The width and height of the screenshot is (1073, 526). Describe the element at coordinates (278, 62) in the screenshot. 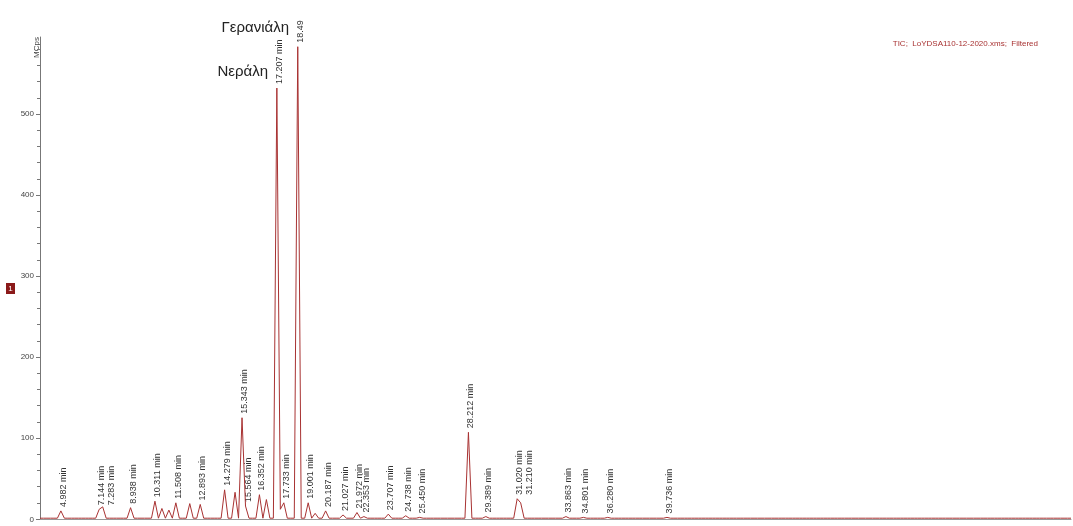

I see `annotation: 17.207 min` at that location.